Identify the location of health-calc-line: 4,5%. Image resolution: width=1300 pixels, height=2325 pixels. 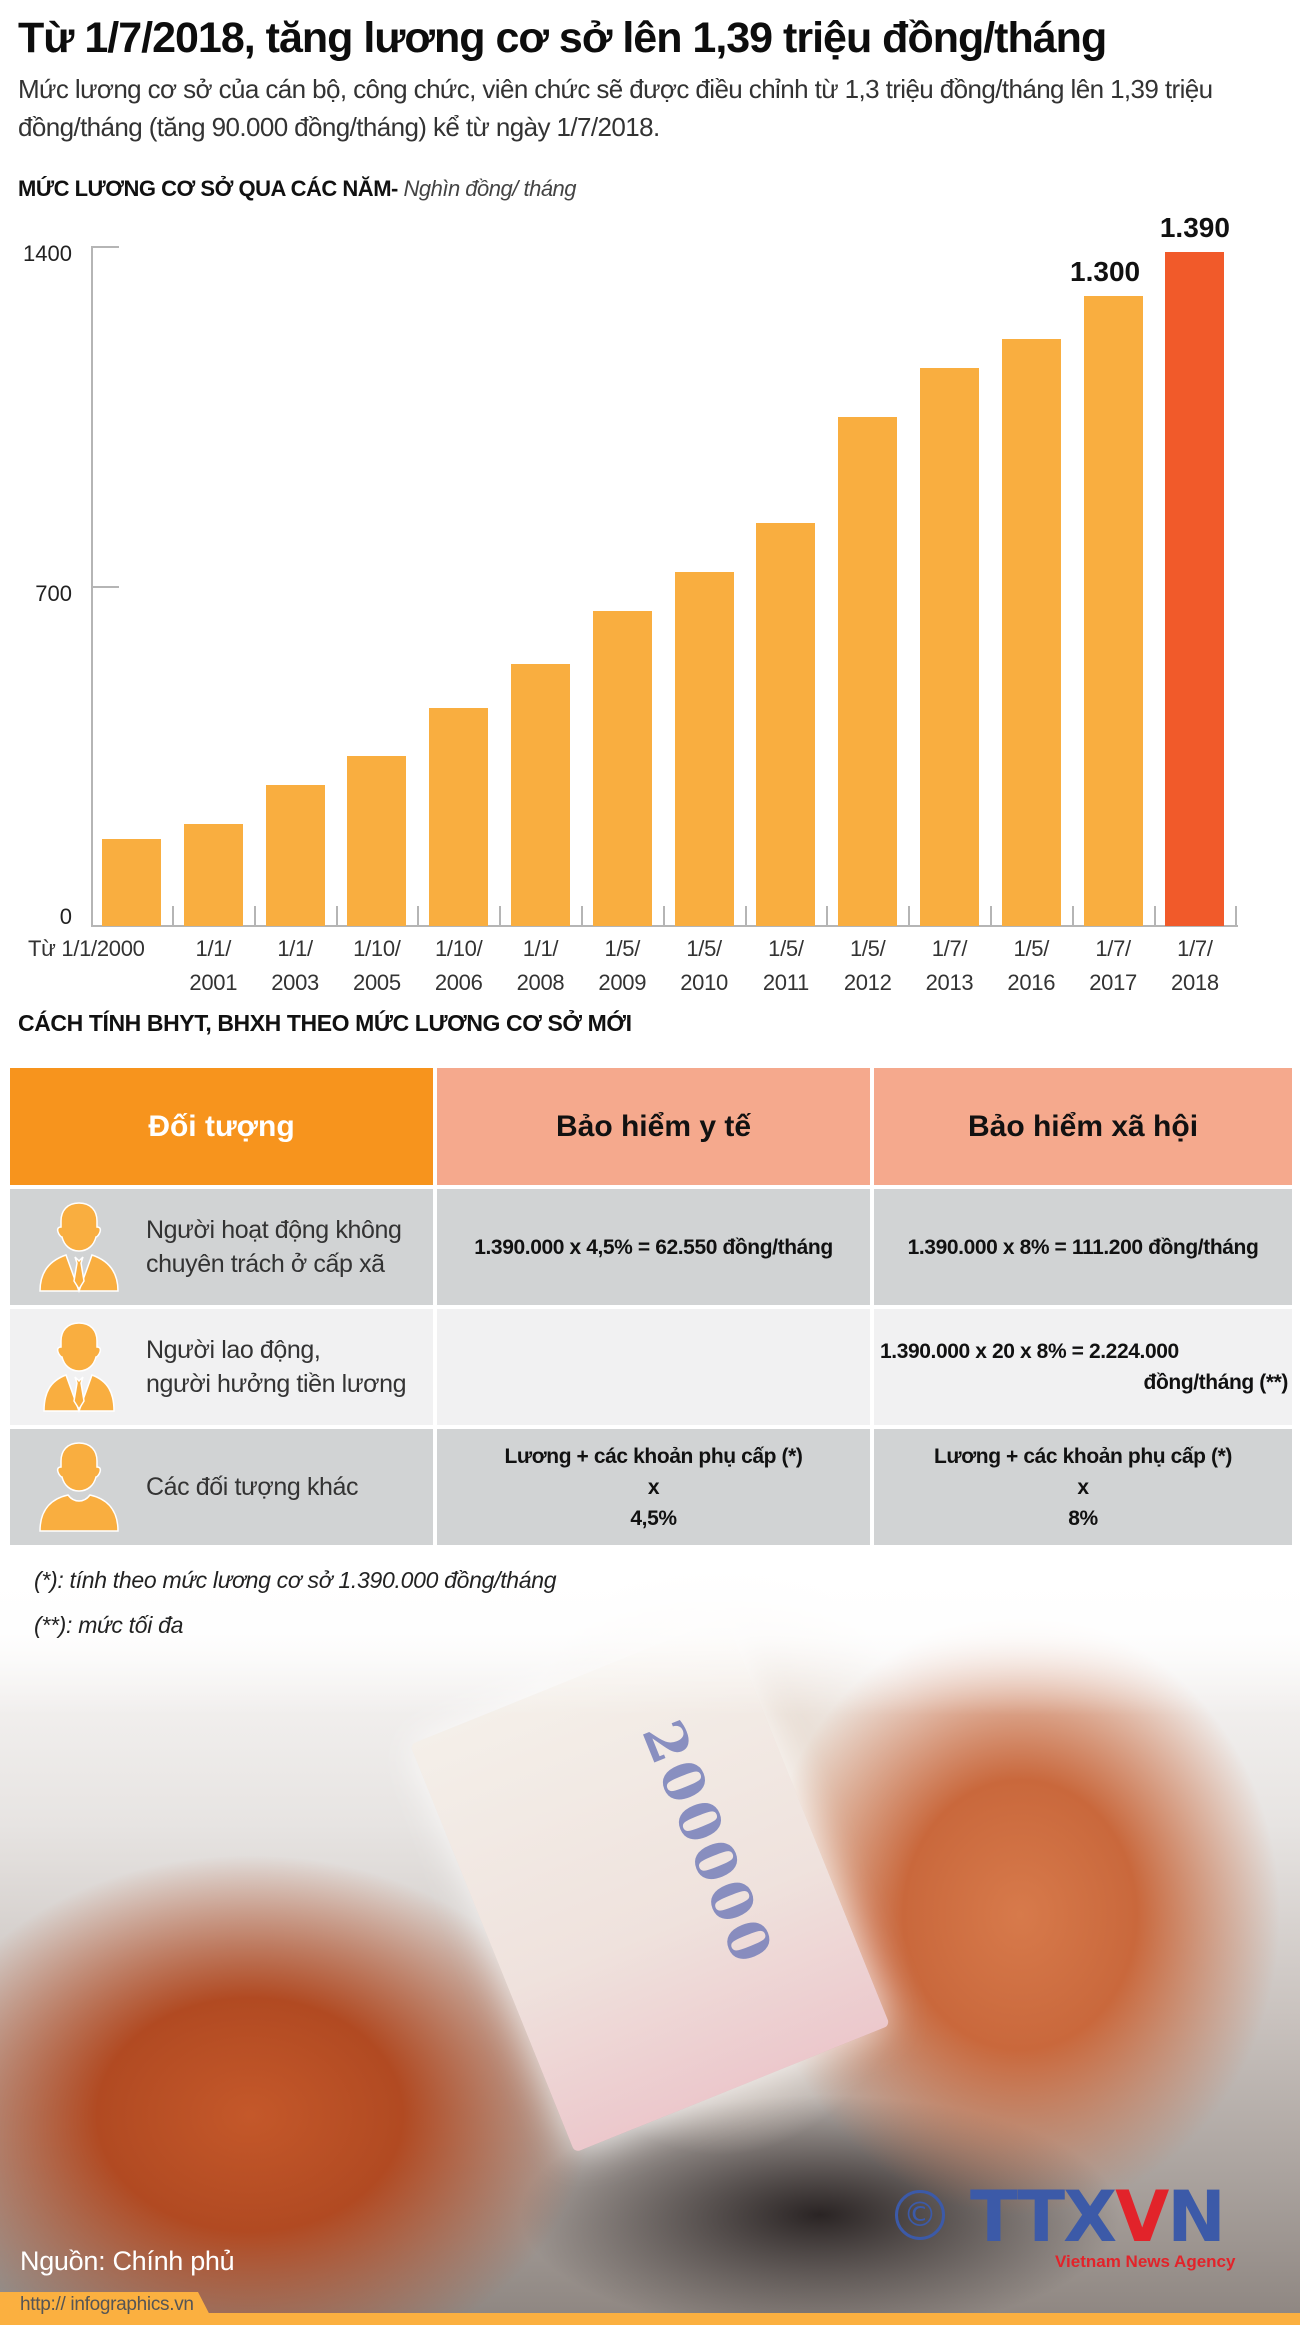
(653, 1518).